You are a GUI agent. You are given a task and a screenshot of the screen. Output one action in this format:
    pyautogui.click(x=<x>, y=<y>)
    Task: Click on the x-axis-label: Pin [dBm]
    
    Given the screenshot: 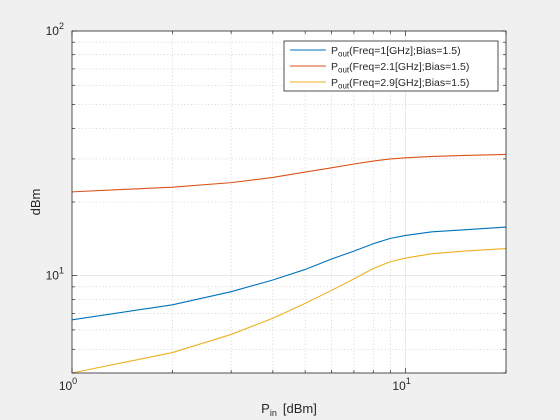 What is the action you would take?
    pyautogui.click(x=289, y=409)
    